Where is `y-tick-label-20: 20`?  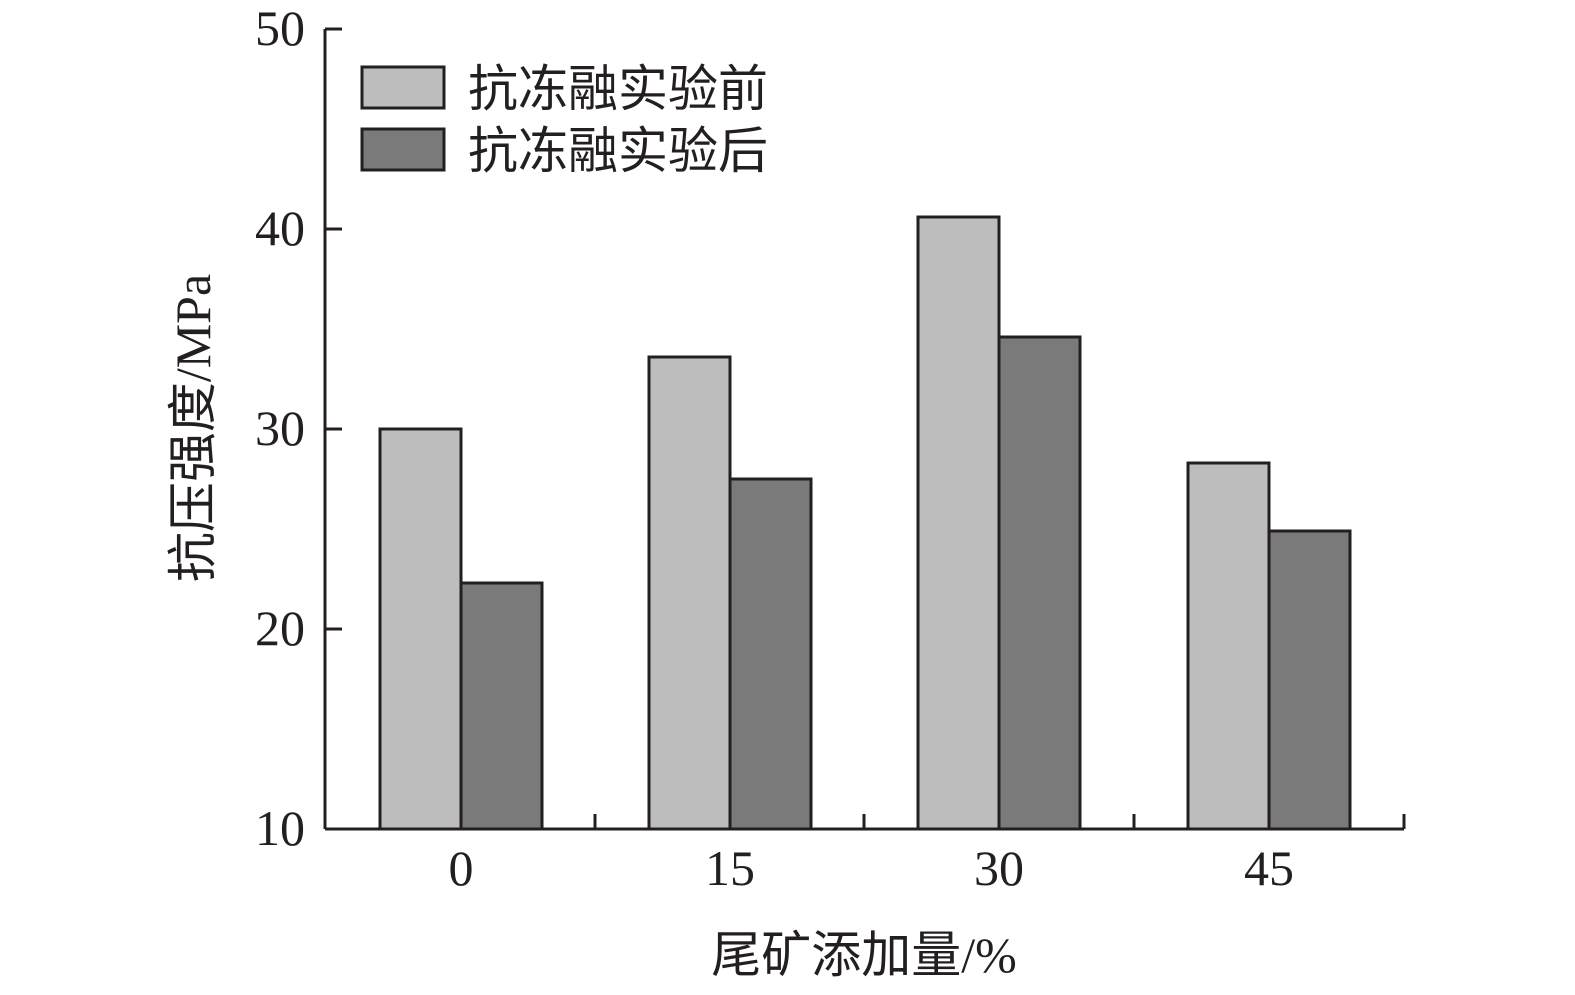 y-tick-label-20: 20 is located at coordinates (280, 628).